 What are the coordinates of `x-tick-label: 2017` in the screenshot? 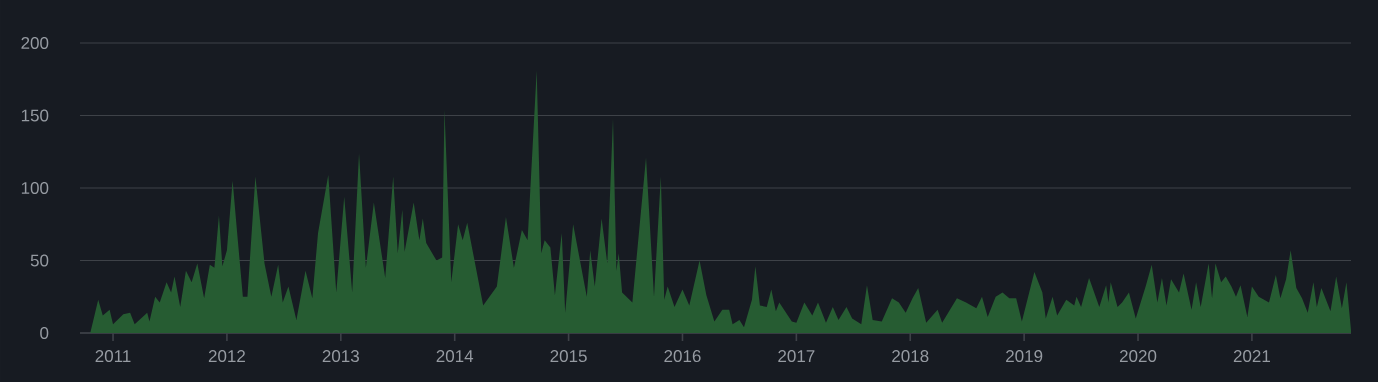 It's located at (796, 356).